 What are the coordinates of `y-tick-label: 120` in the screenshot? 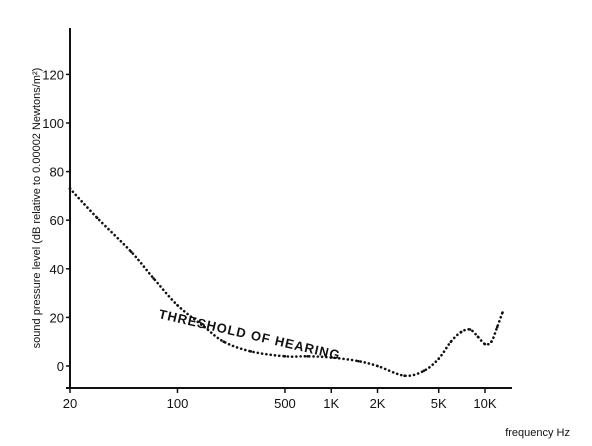 It's located at (53, 74).